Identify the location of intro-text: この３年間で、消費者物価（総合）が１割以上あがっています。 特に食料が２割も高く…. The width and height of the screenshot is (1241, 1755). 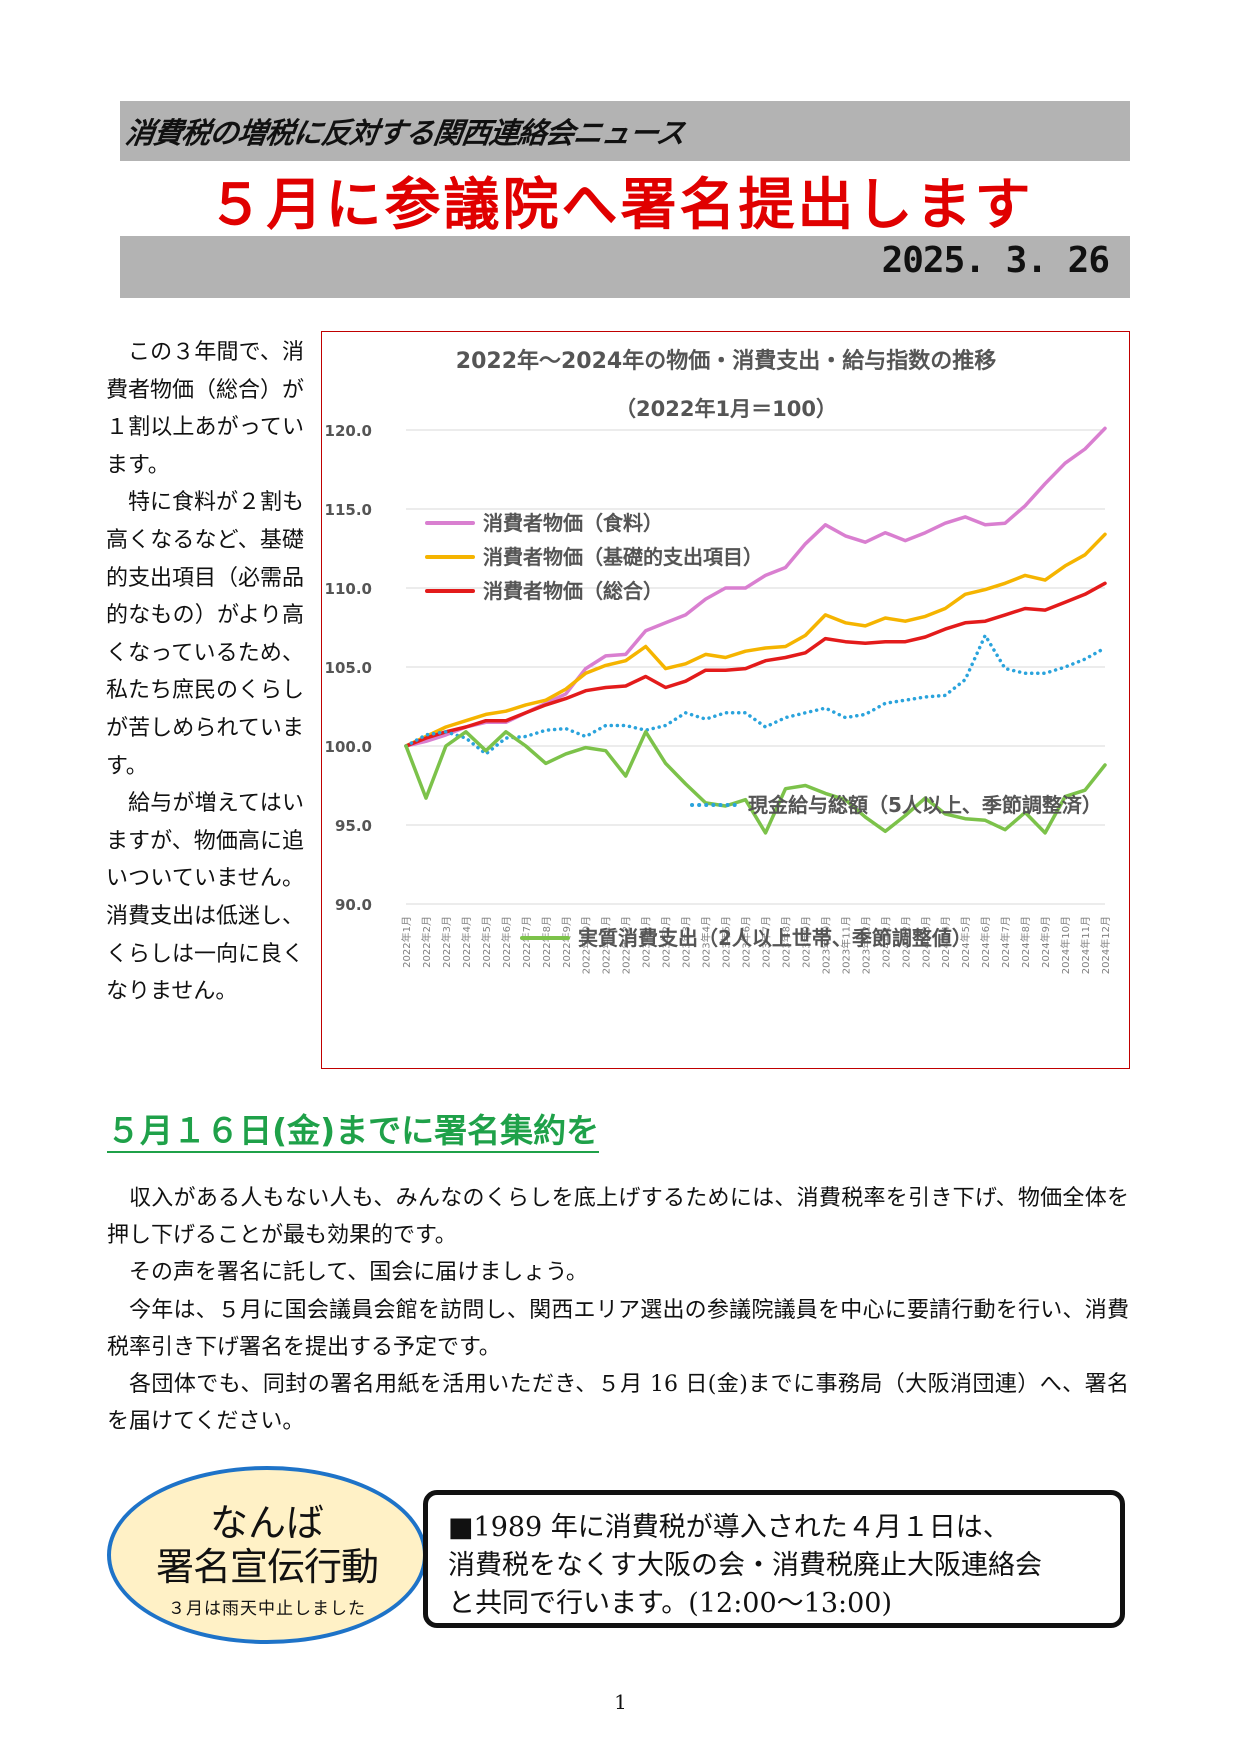
(205, 672).